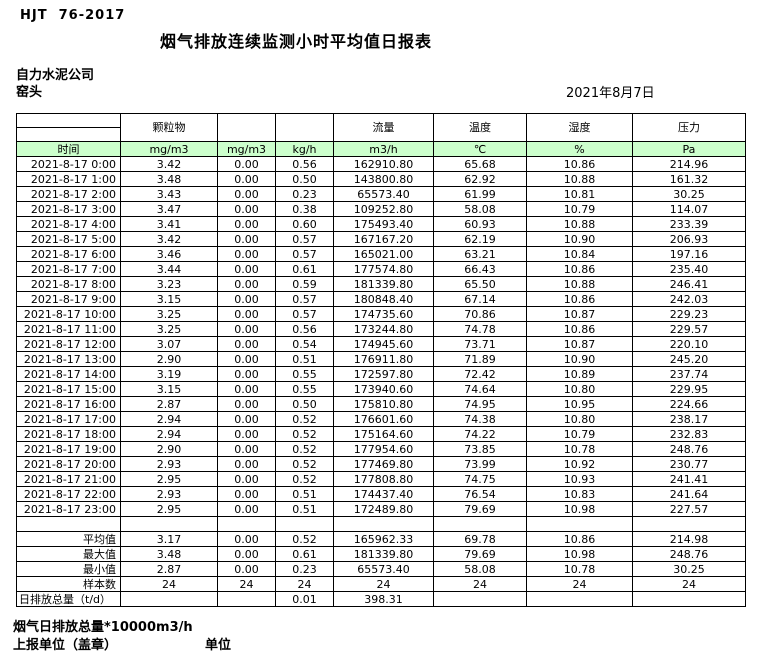 This screenshot has width=759, height=658. What do you see at coordinates (381, 599) in the screenshot?
I see `summary-row: 日排放总量（t/d） 0.01 398.31` at bounding box center [381, 599].